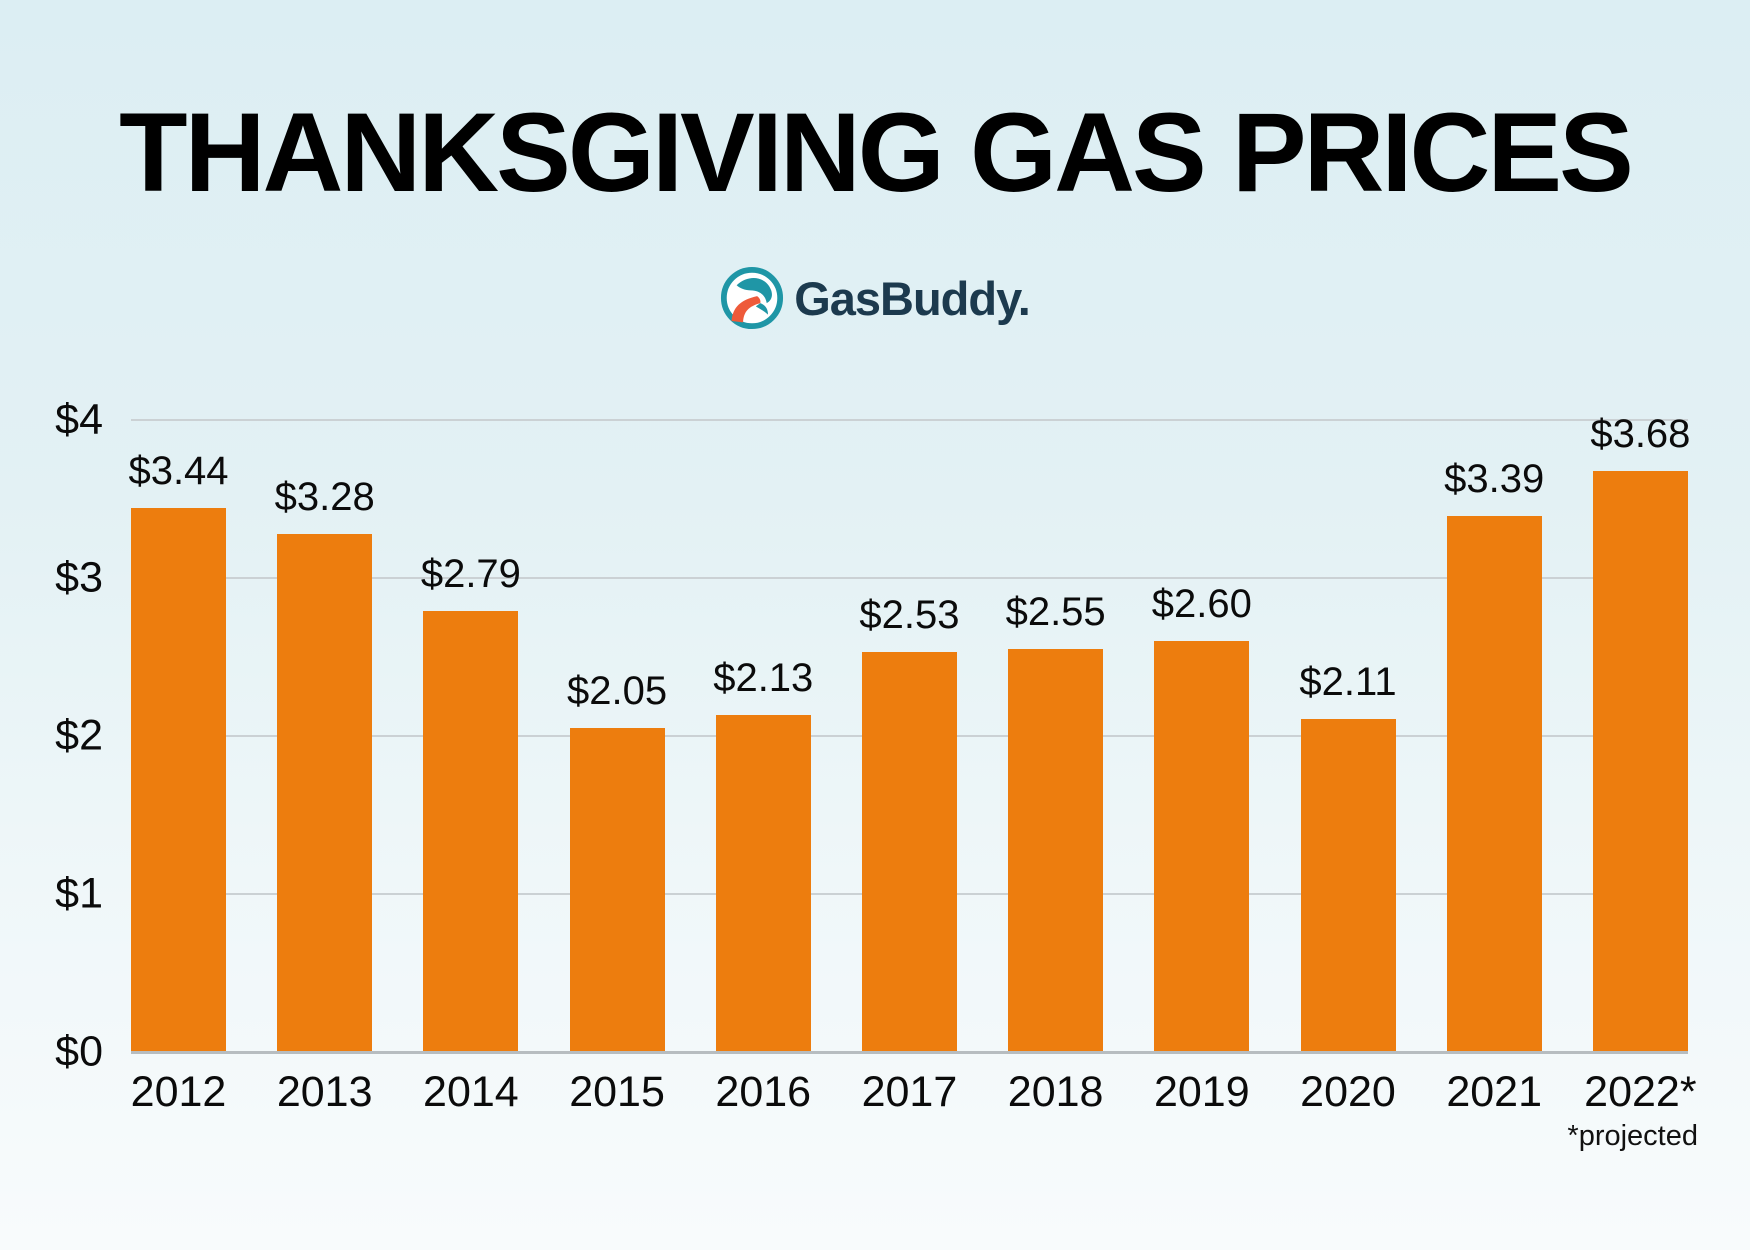 This screenshot has width=1750, height=1250. Describe the element at coordinates (79, 735) in the screenshot. I see `y-axis-tick-label: $2` at that location.